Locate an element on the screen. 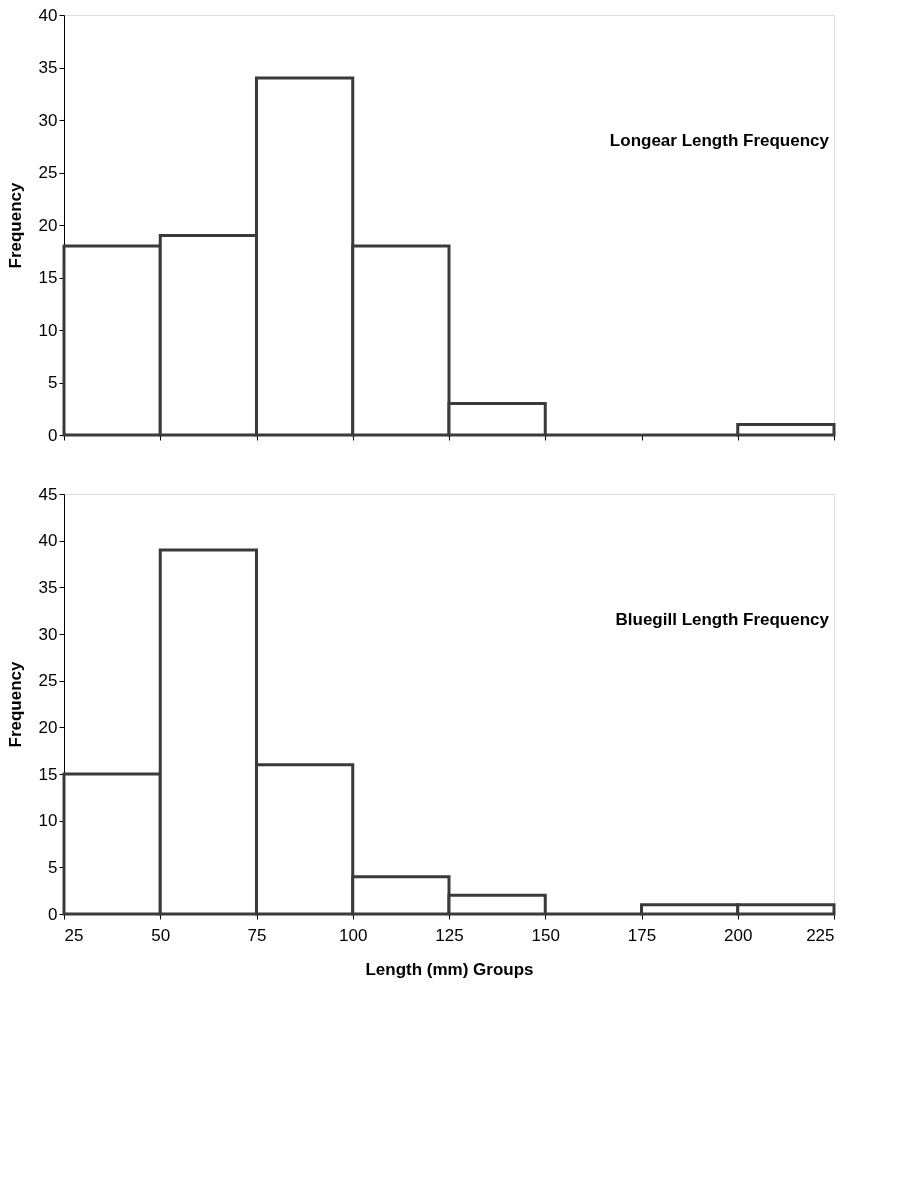 The width and height of the screenshot is (917, 1204). x-tick-label: 125 is located at coordinates (449, 935).